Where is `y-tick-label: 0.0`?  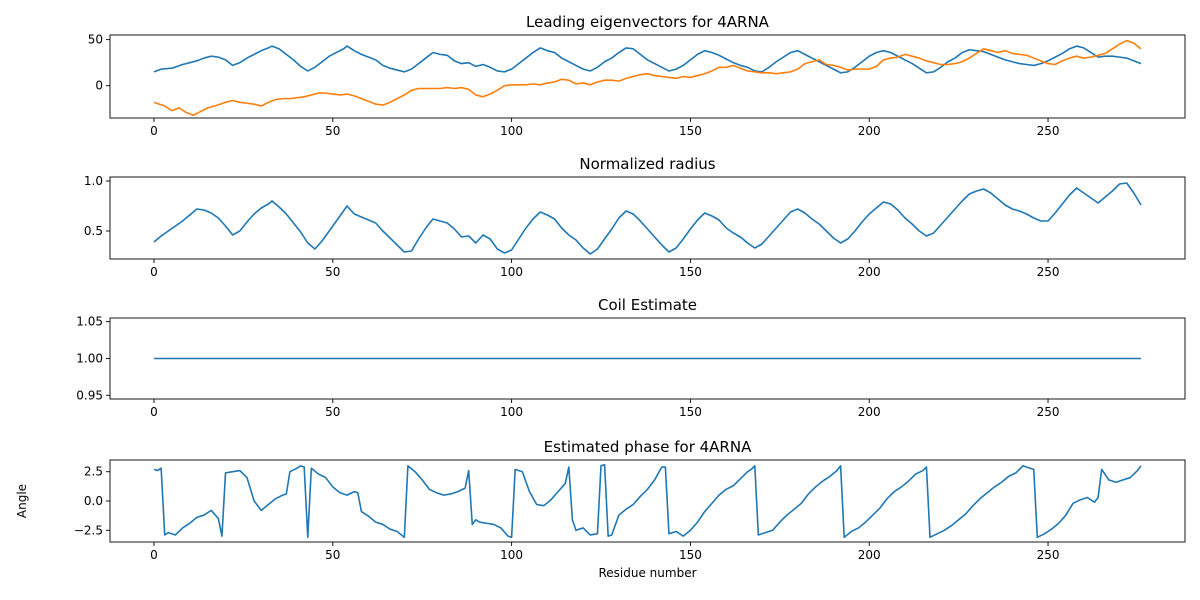 y-tick-label: 0.0 is located at coordinates (93, 501).